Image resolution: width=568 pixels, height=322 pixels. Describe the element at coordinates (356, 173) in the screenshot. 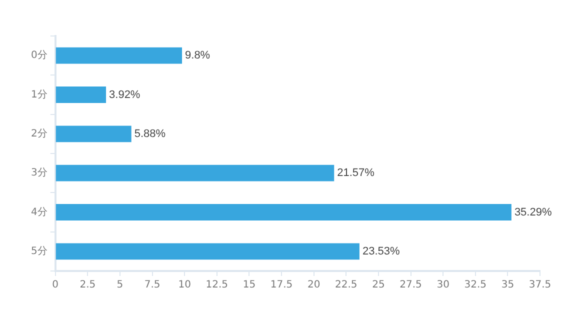

I see `data-label: 21.57%` at that location.